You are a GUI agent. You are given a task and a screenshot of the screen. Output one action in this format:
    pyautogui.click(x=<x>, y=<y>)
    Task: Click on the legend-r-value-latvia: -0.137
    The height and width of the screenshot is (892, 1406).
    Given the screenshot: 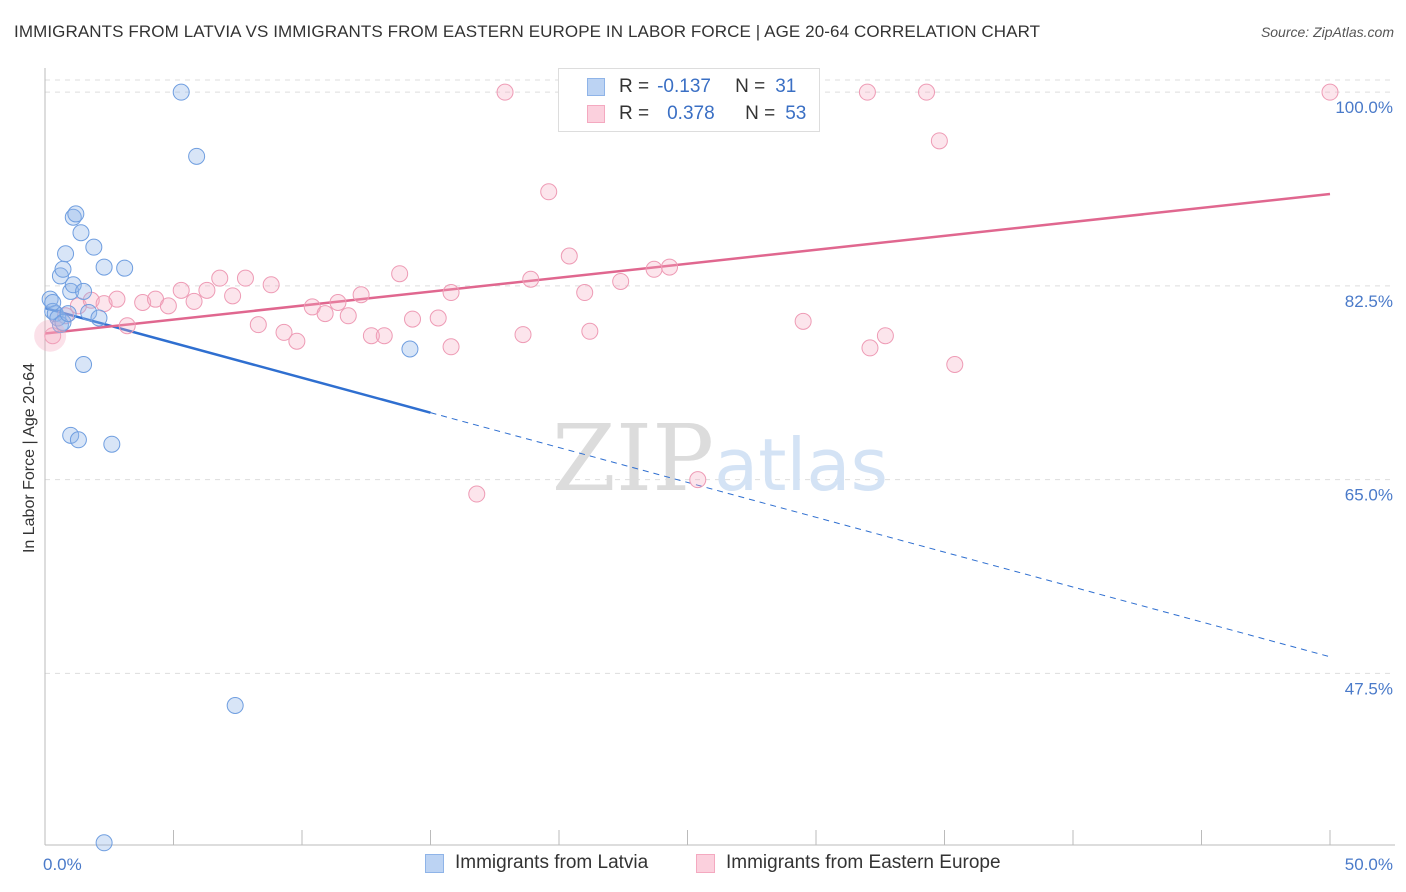 What is the action you would take?
    pyautogui.click(x=684, y=86)
    